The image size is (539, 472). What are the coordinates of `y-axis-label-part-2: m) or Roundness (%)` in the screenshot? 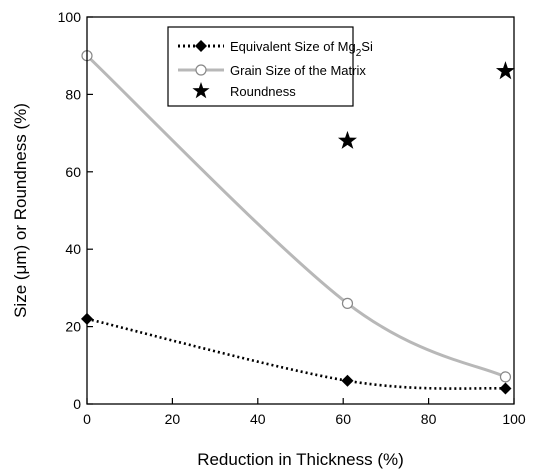 It's located at (20, 184).